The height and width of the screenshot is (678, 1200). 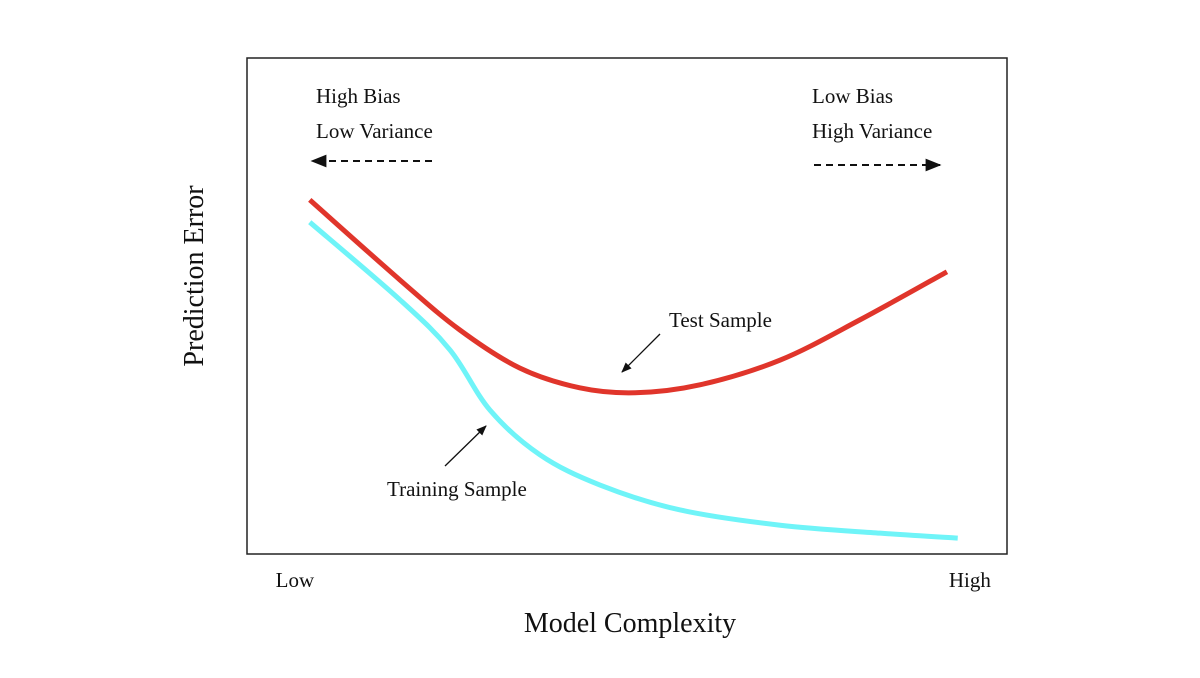 I want to click on series-label: Training Sample, so click(x=457, y=489).